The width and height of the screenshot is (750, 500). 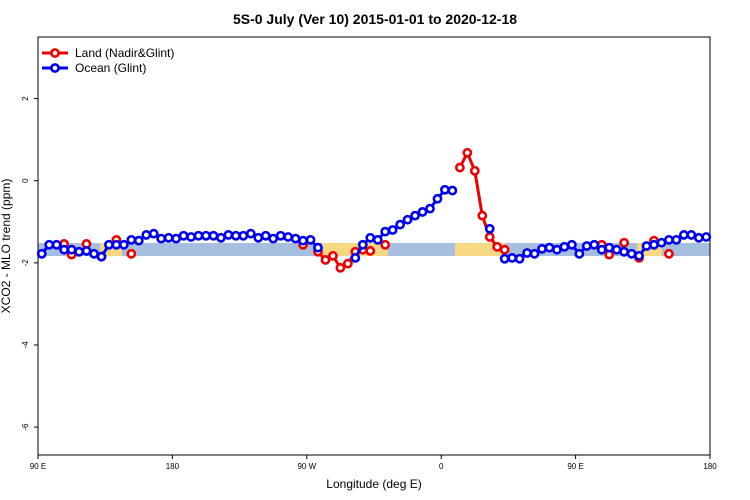 I want to click on series, so click(x=374, y=224).